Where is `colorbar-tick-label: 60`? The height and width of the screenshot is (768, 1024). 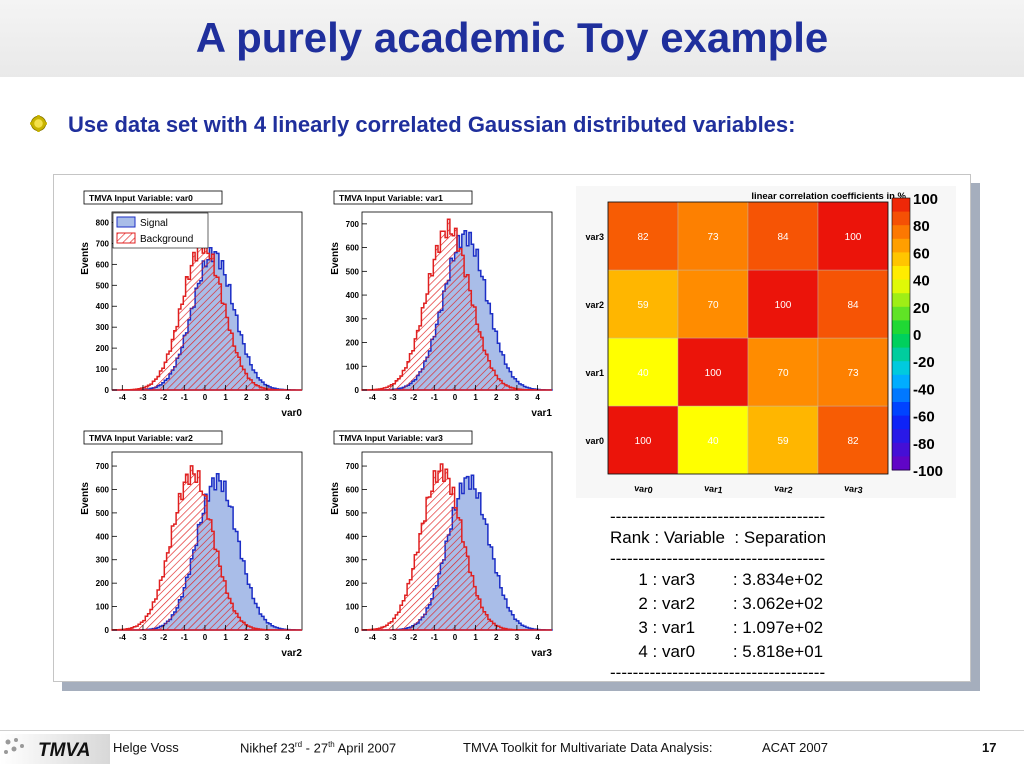
colorbar-tick-label: 60 is located at coordinates (921, 253).